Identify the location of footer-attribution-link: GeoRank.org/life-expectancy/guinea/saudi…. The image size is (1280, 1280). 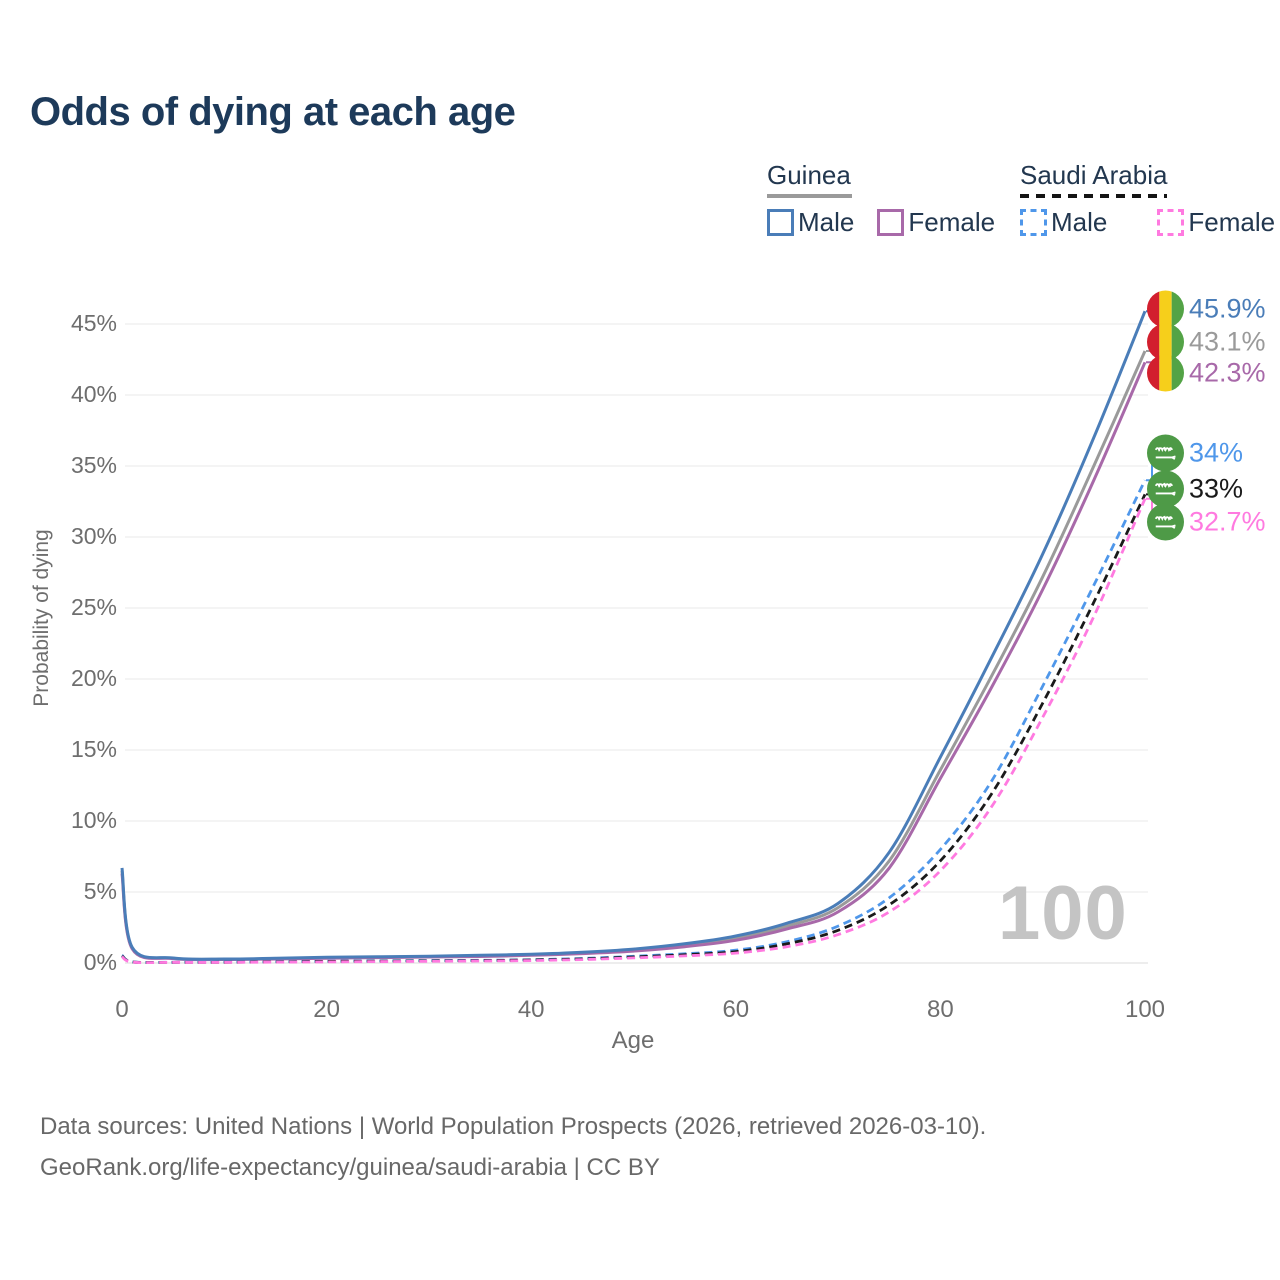
(350, 1167).